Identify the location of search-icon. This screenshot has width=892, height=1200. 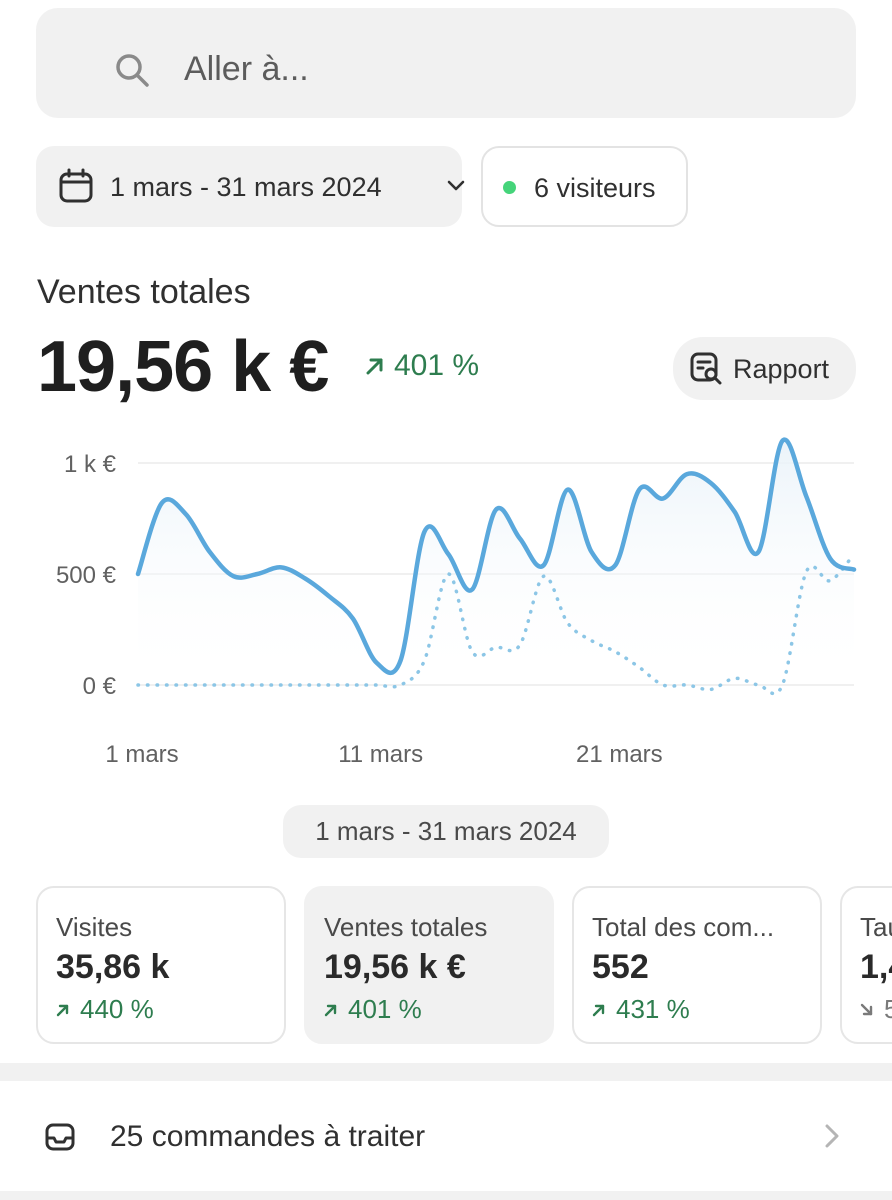
(132, 70).